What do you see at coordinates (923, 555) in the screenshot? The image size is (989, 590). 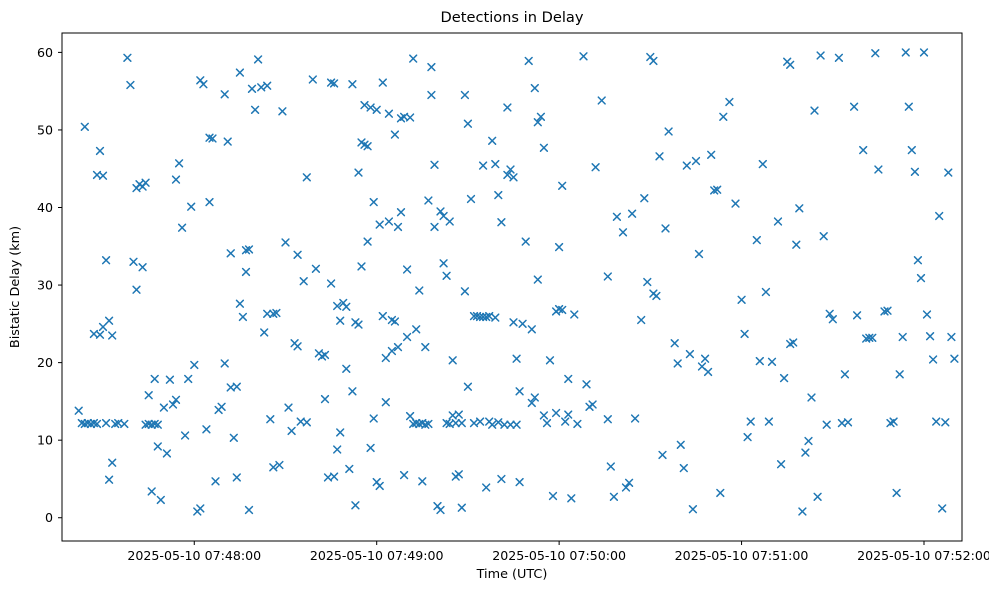 I see `x-tick-label: 2025-05-10 07:52:00` at bounding box center [923, 555].